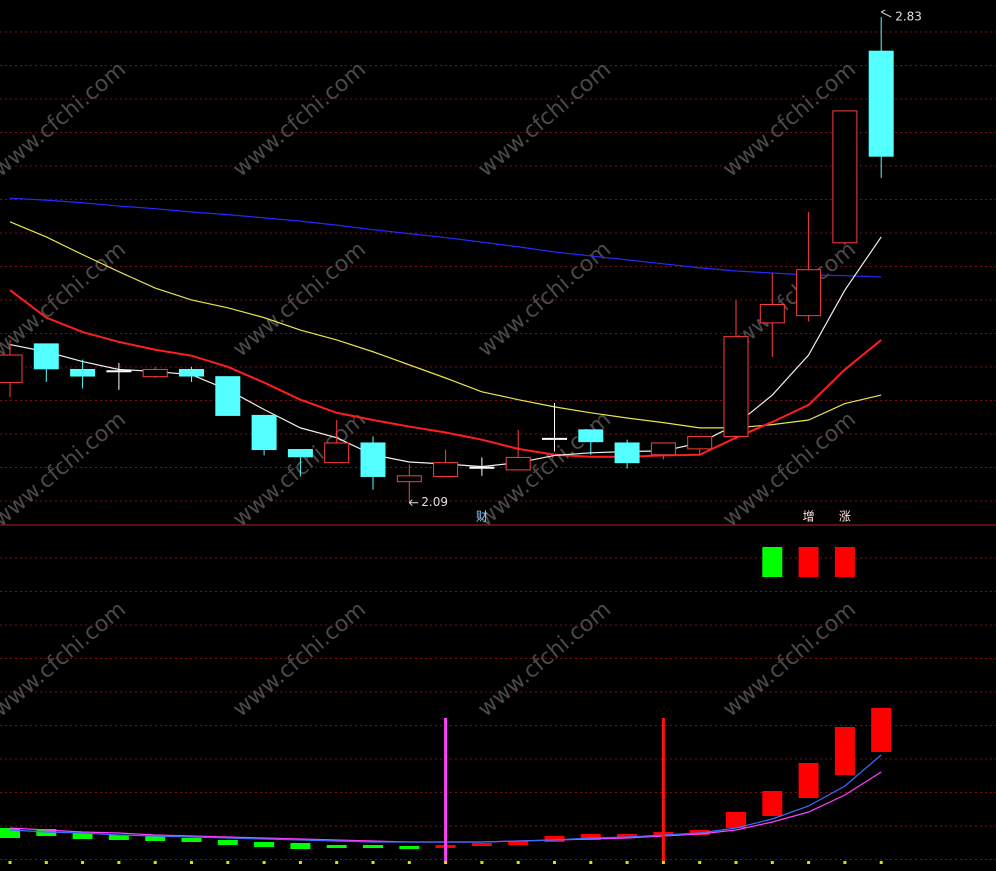  I want to click on max-label: 2.83, so click(908, 17).